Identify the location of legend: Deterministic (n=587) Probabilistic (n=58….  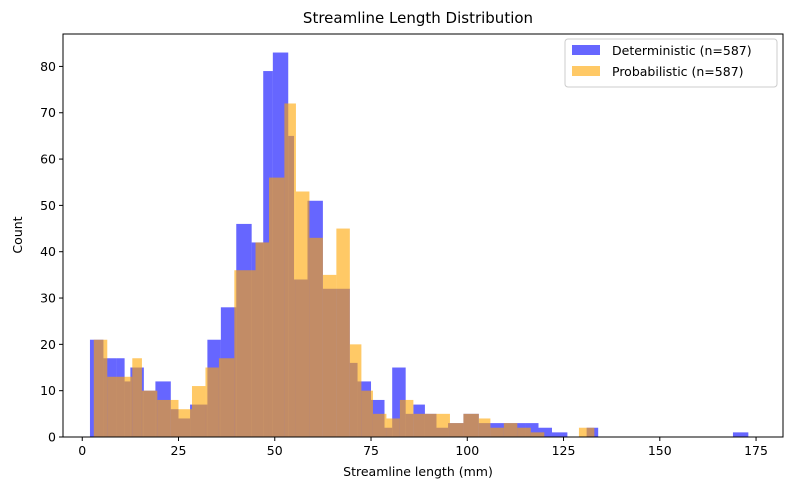
(671, 63).